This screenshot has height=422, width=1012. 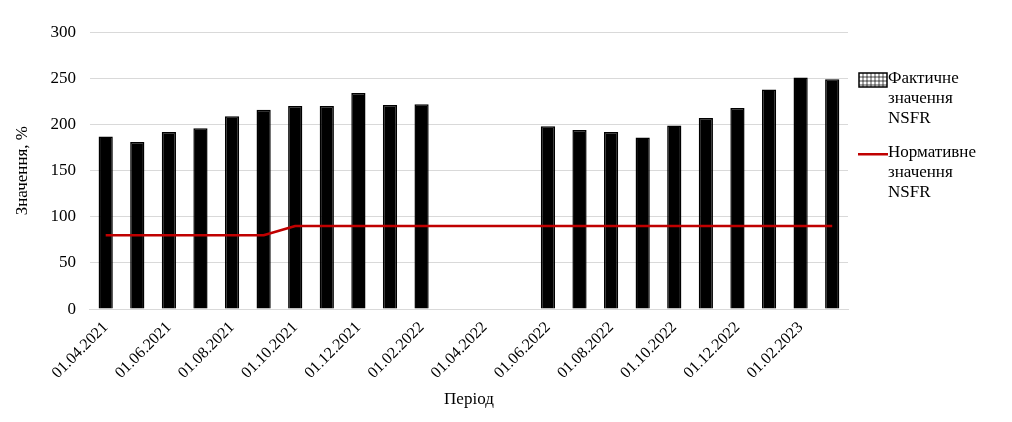 What do you see at coordinates (63, 170) in the screenshot?
I see `y-tick-label: 150` at bounding box center [63, 170].